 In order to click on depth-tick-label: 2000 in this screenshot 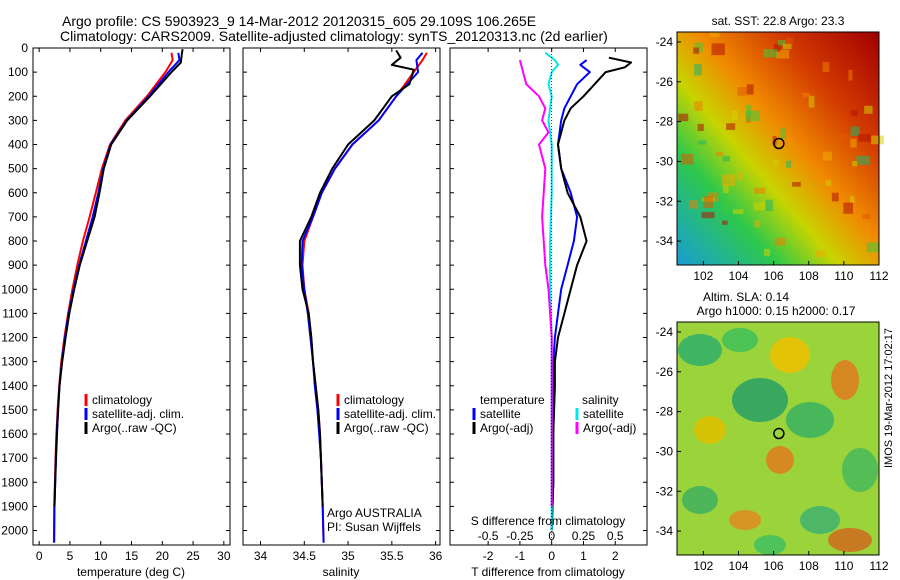, I will do `click(14, 531)`.